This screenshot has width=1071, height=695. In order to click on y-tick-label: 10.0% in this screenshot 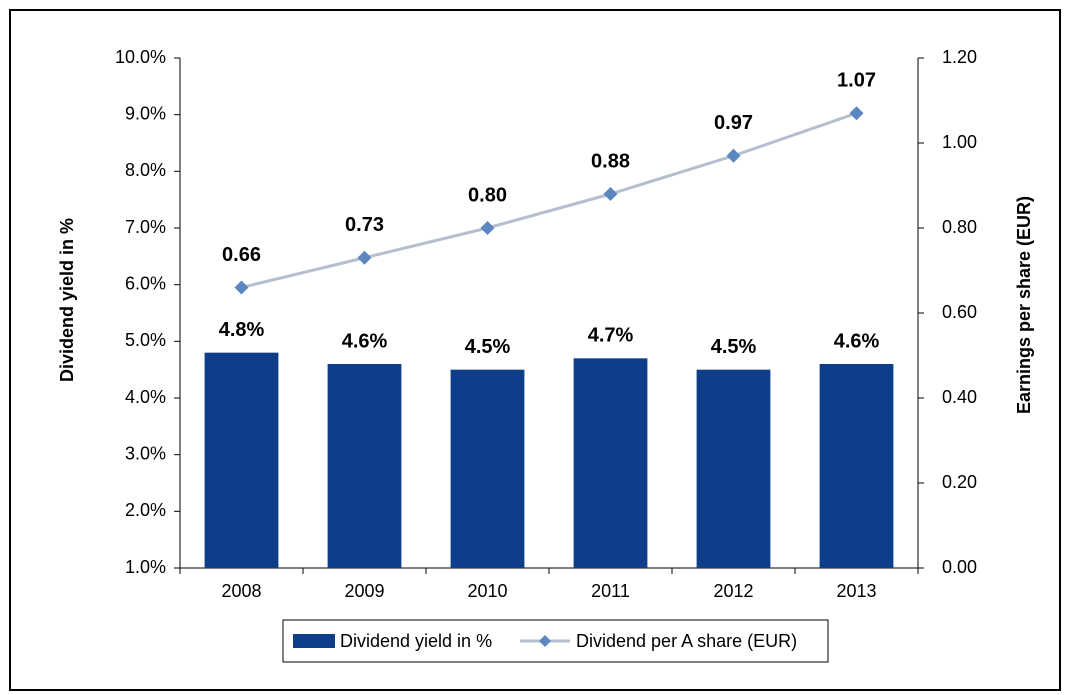, I will do `click(140, 57)`.